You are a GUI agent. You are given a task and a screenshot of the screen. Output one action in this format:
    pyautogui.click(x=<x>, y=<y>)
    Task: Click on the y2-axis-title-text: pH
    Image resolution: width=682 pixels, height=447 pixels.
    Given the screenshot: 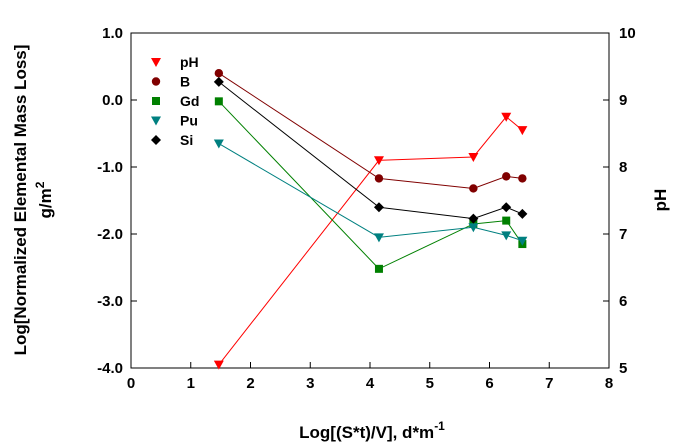 What is the action you would take?
    pyautogui.click(x=660, y=200)
    